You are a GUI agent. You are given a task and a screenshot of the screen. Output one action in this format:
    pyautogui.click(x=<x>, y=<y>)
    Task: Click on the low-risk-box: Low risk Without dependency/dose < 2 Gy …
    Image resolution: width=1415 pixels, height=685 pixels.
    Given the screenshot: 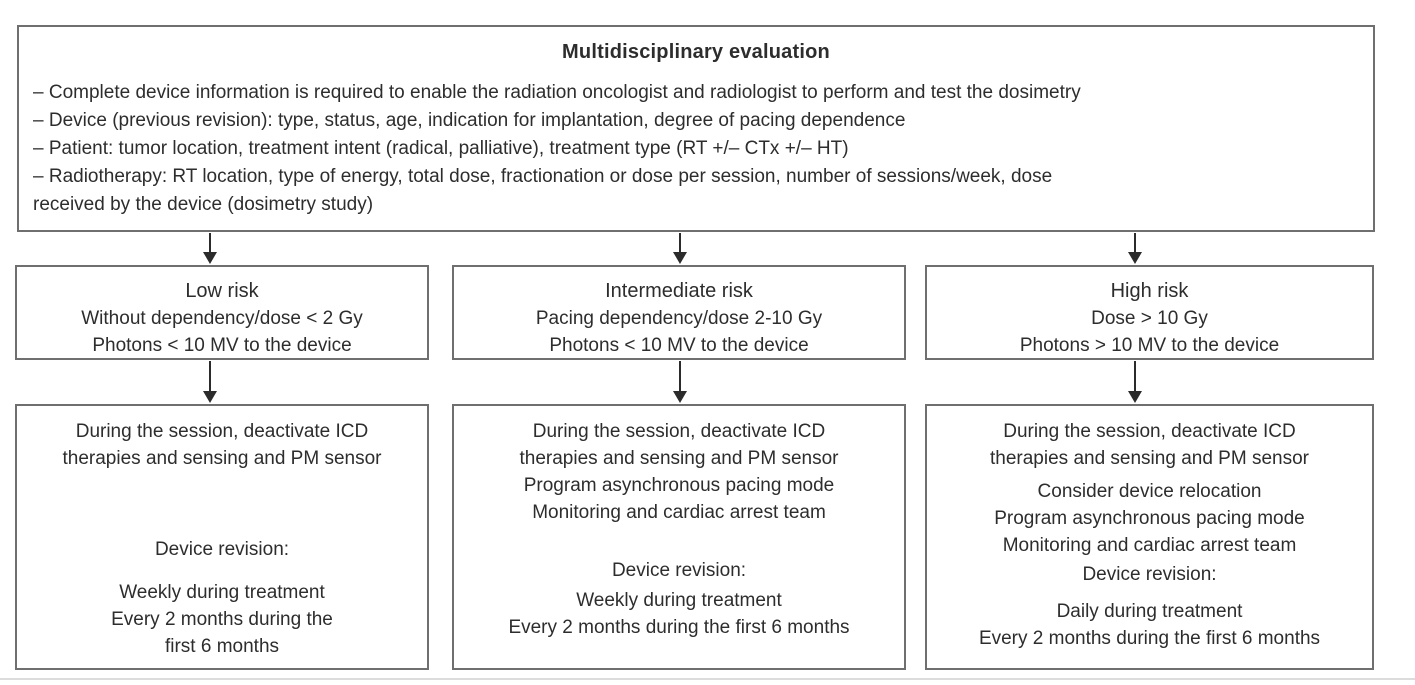 What is the action you would take?
    pyautogui.click(x=222, y=312)
    